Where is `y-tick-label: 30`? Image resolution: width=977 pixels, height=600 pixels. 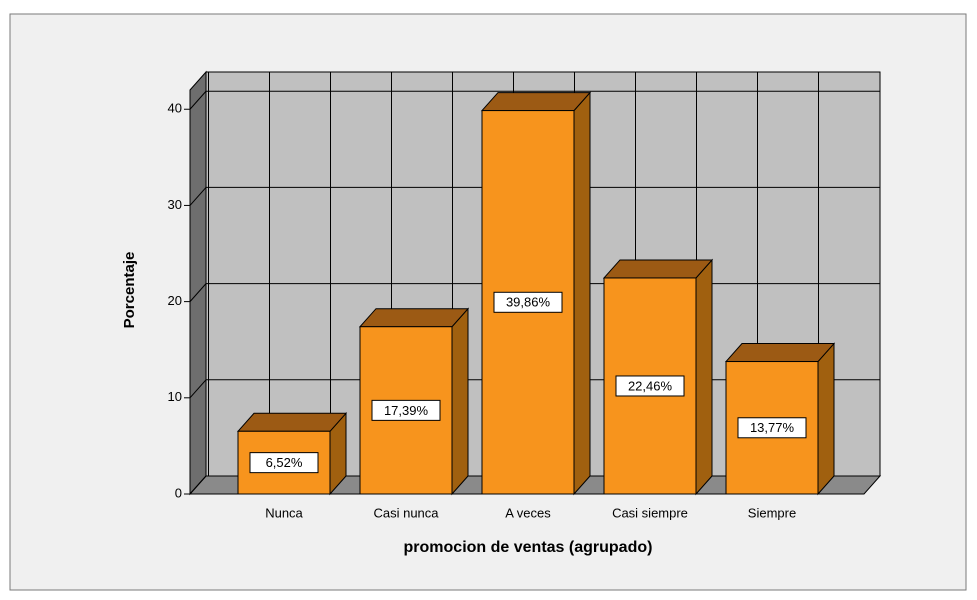 y-tick-label: 30 is located at coordinates (175, 204).